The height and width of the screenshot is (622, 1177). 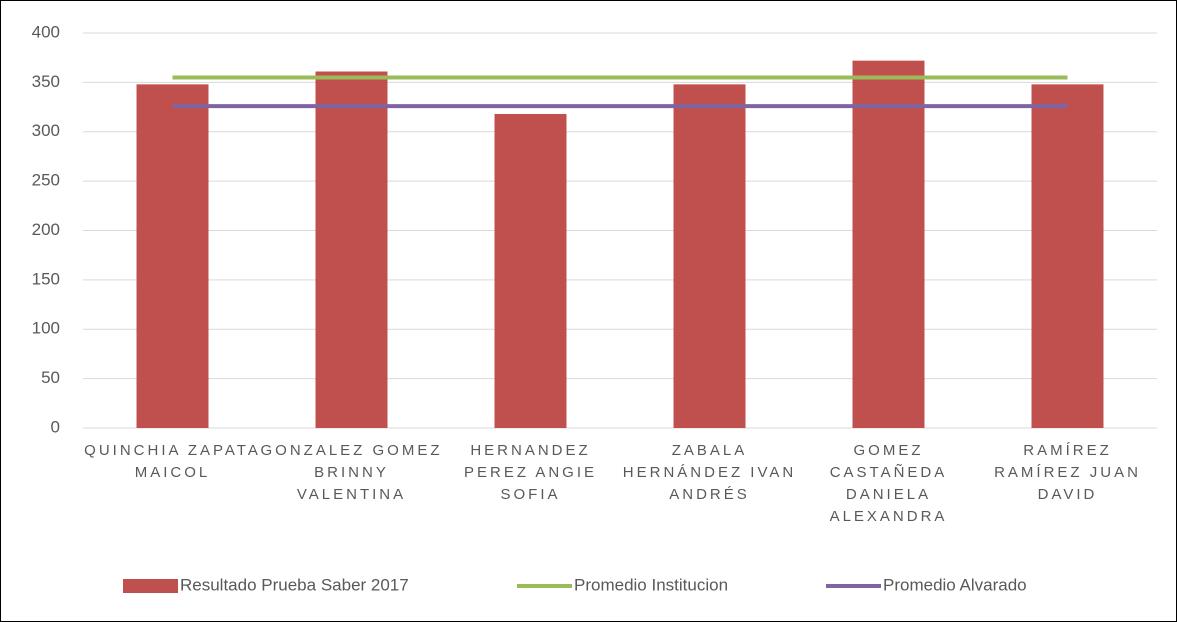 I want to click on x-tick-label: GONZALEZ GOMEZ BRINNY VALENTINA, so click(x=351, y=472).